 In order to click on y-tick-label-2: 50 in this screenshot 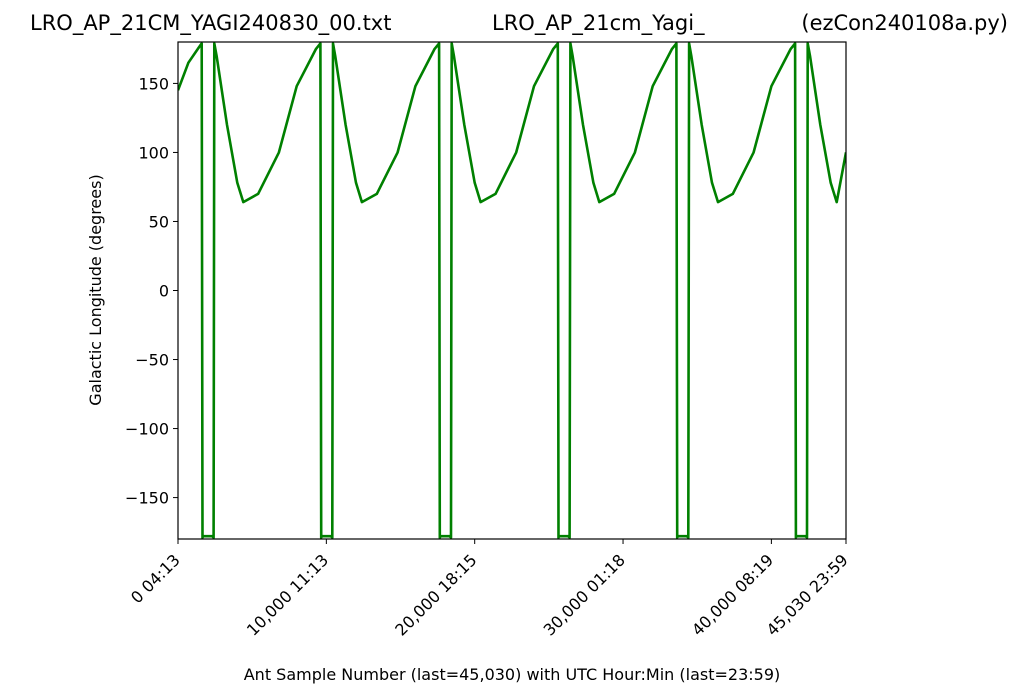, I will do `click(159, 221)`.